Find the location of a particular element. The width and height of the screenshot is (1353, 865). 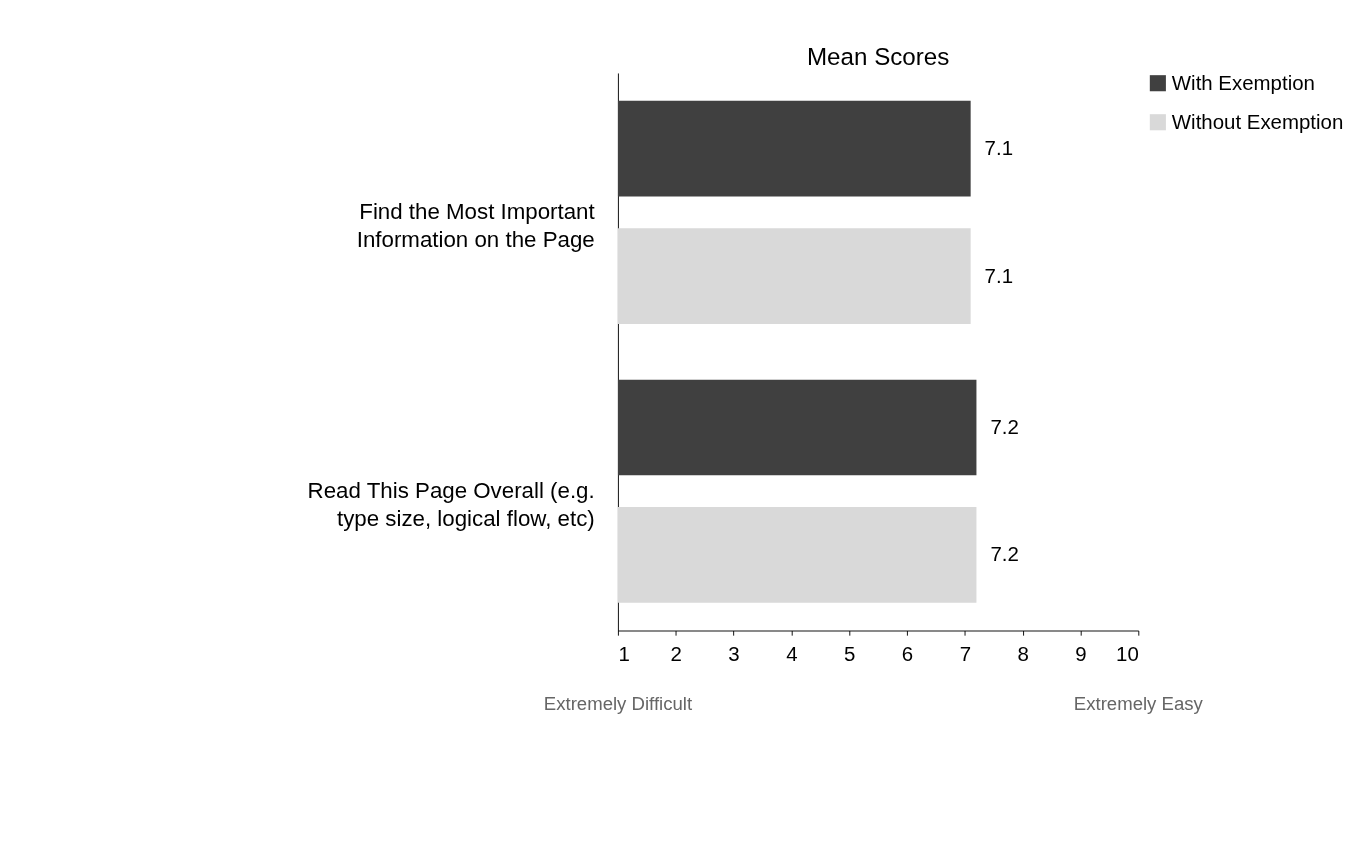

text: Extremely Easy is located at coordinates (1138, 704).